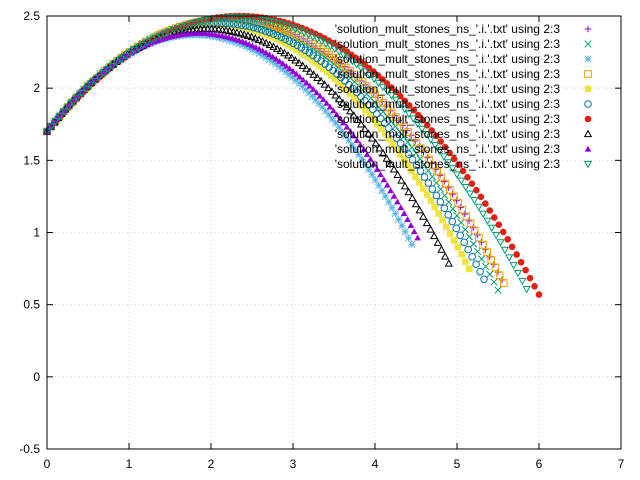 Image resolution: width=640 pixels, height=480 pixels. Describe the element at coordinates (129, 464) in the screenshot. I see `x-tick-label: 1` at that location.